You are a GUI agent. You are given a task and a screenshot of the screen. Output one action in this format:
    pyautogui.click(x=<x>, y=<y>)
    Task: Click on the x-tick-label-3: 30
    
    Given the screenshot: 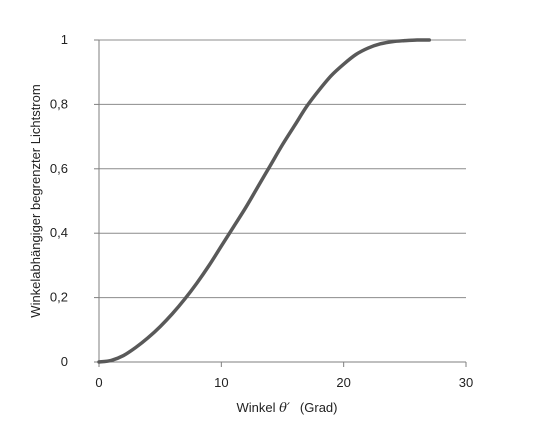 What is the action you would take?
    pyautogui.click(x=466, y=382)
    